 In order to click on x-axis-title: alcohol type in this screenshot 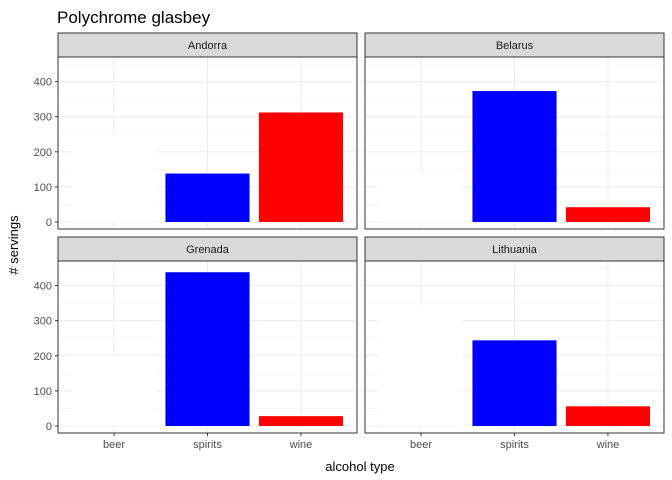, I will do `click(359, 466)`.